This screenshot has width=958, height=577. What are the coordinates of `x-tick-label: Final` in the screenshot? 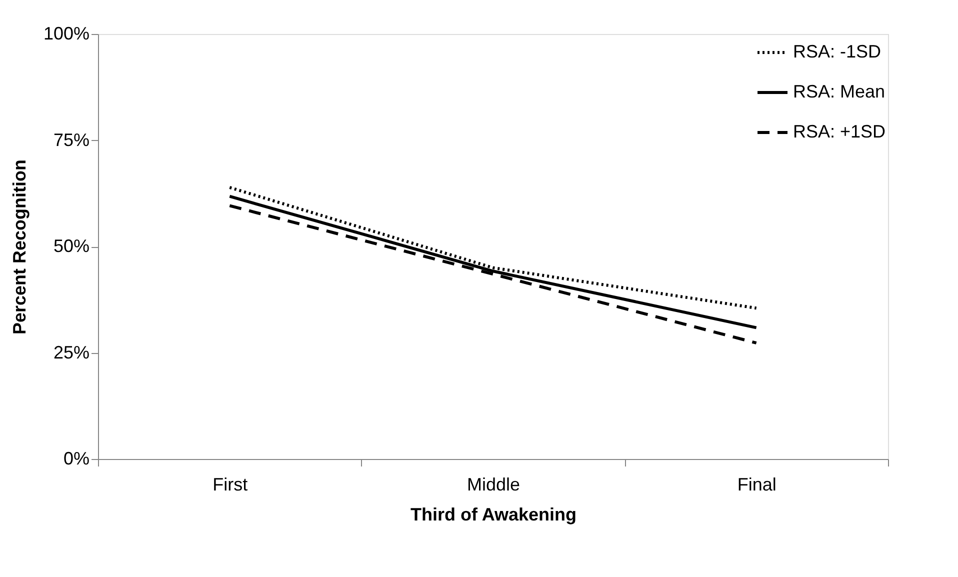 It's located at (756, 484).